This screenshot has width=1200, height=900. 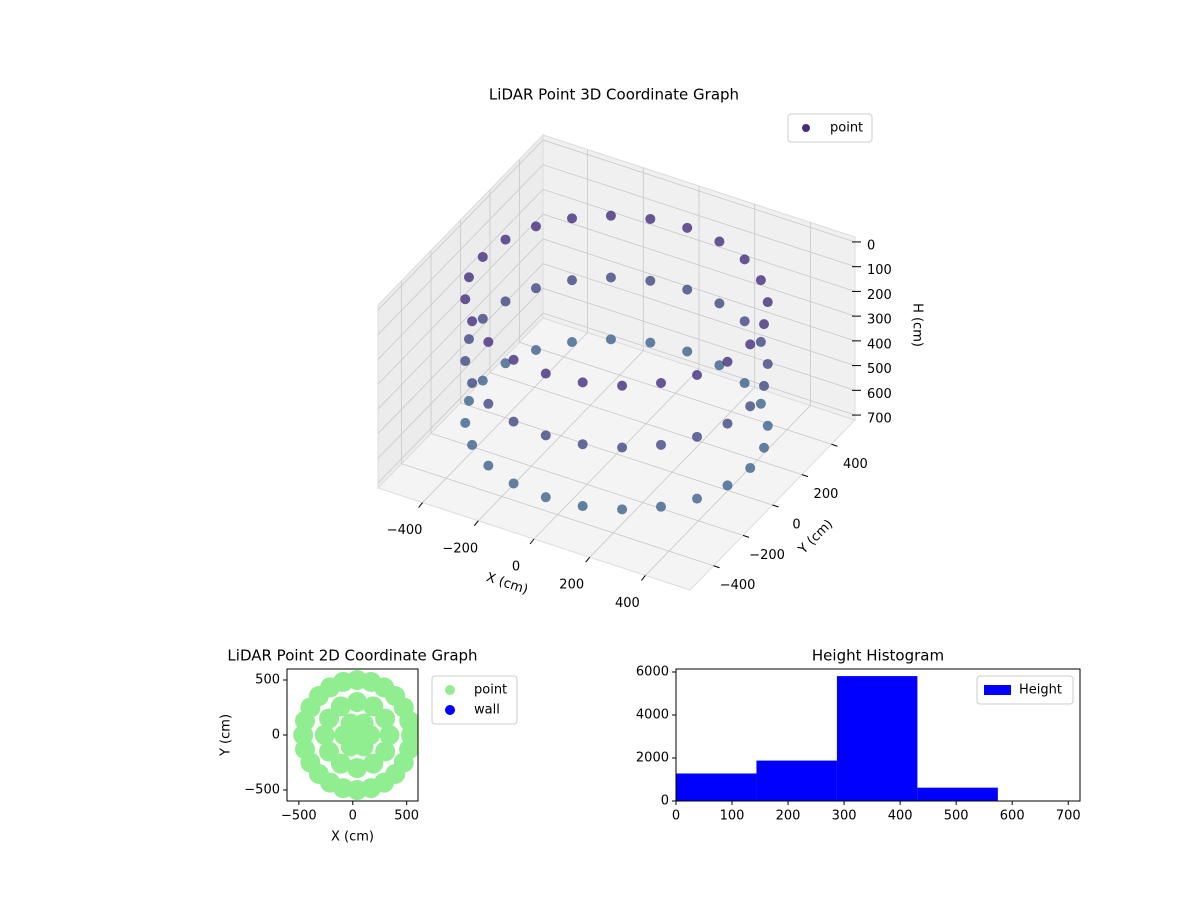 I want to click on y-tick-label: −500, so click(x=262, y=790).